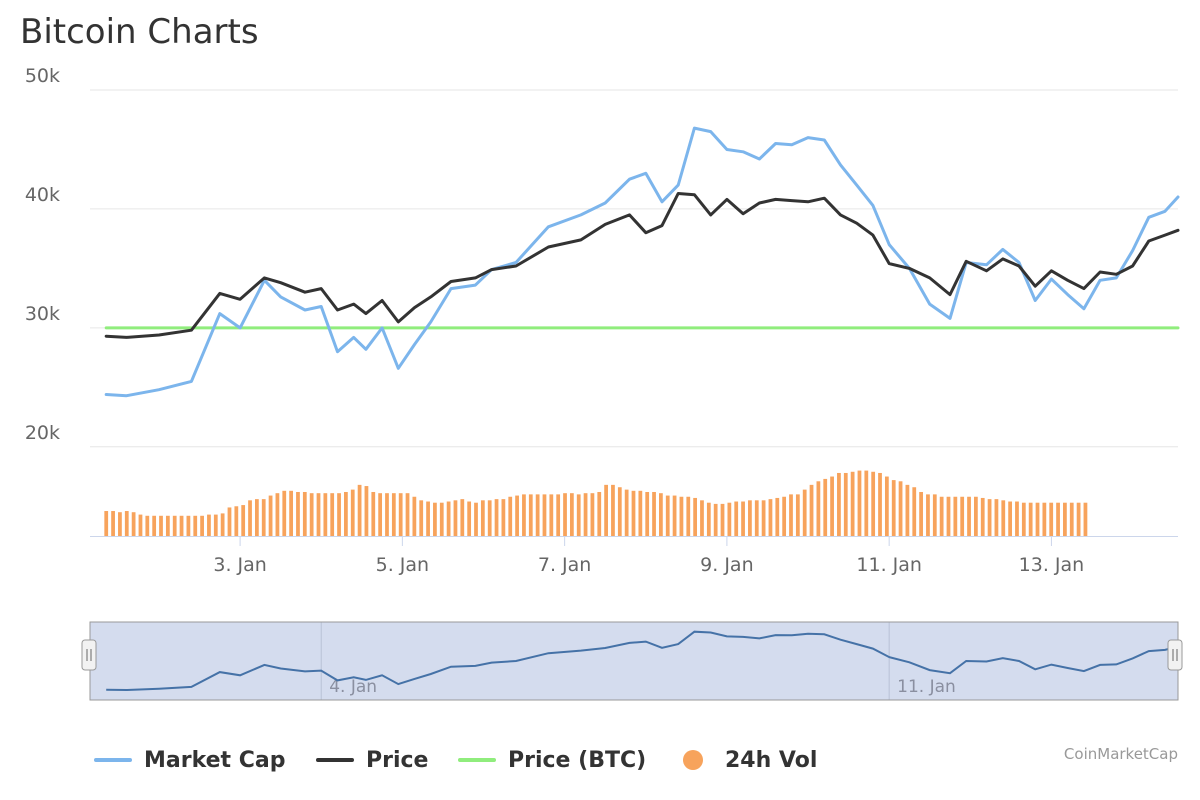  What do you see at coordinates (632, 661) in the screenshot?
I see `navigator: 4. Jan 11. Jan` at bounding box center [632, 661].